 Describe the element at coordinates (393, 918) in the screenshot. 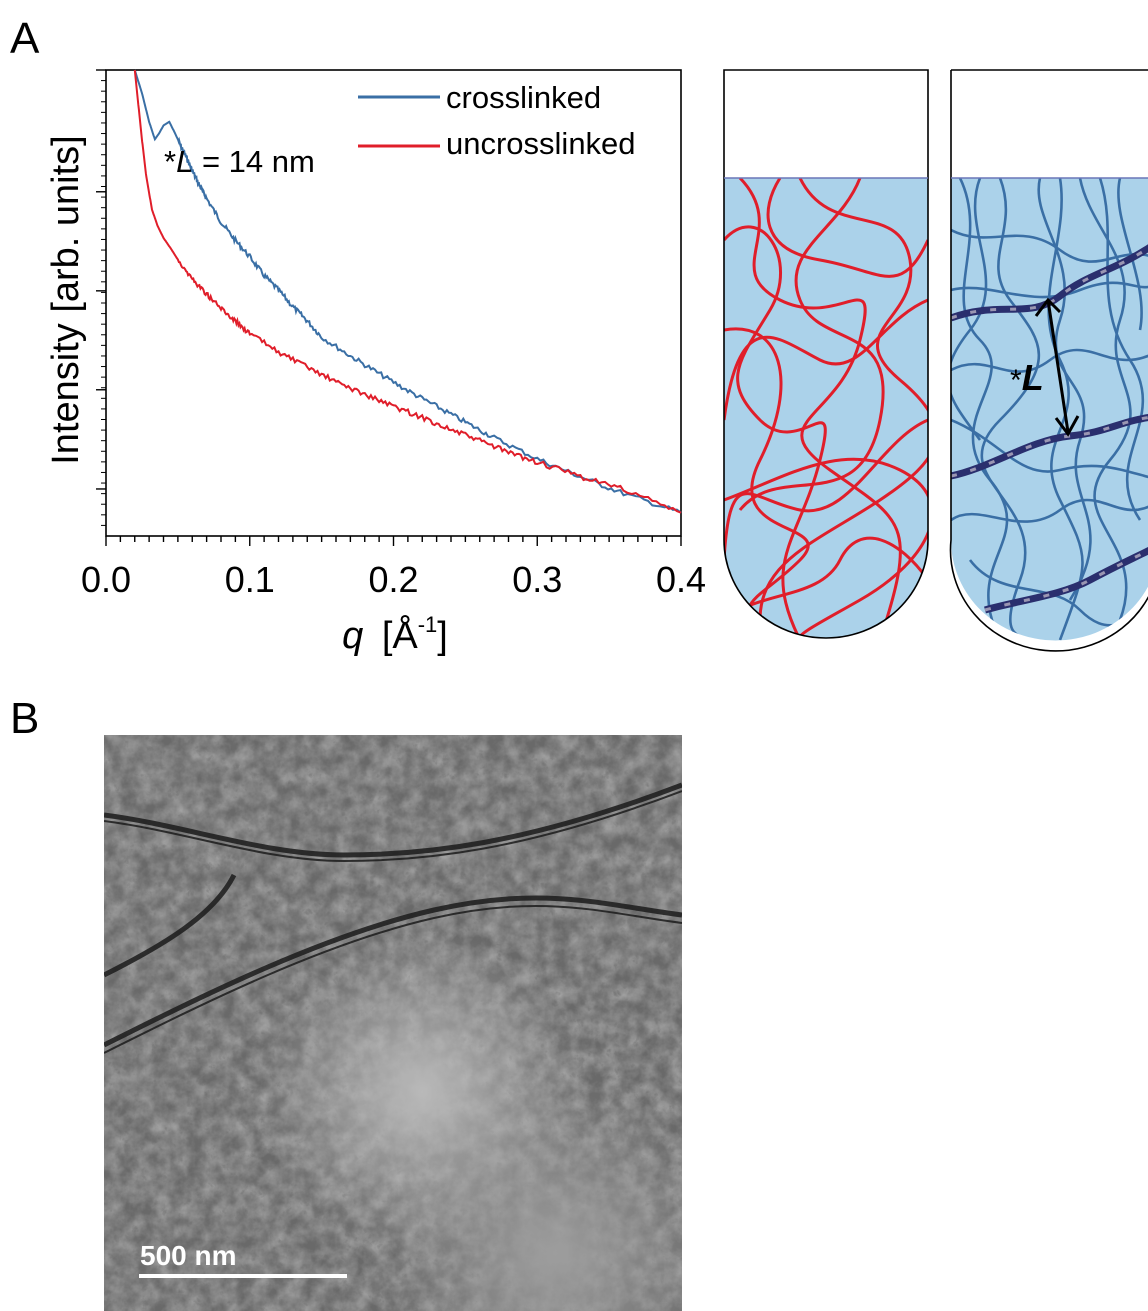

I see `tem-fibers` at that location.